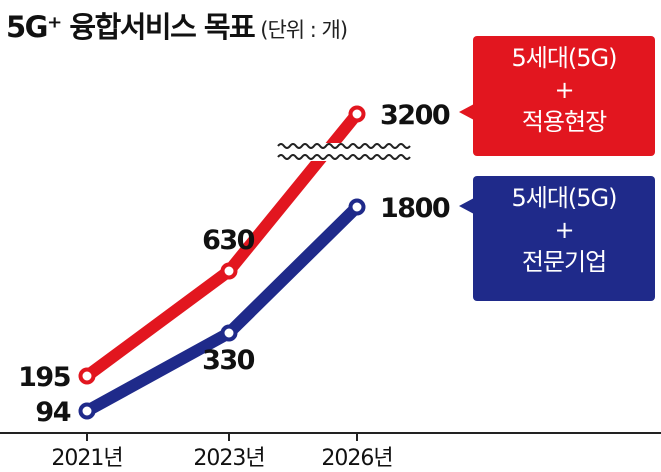  Describe the element at coordinates (356, 458) in the screenshot. I see `x-tick-label: 2026년` at that location.